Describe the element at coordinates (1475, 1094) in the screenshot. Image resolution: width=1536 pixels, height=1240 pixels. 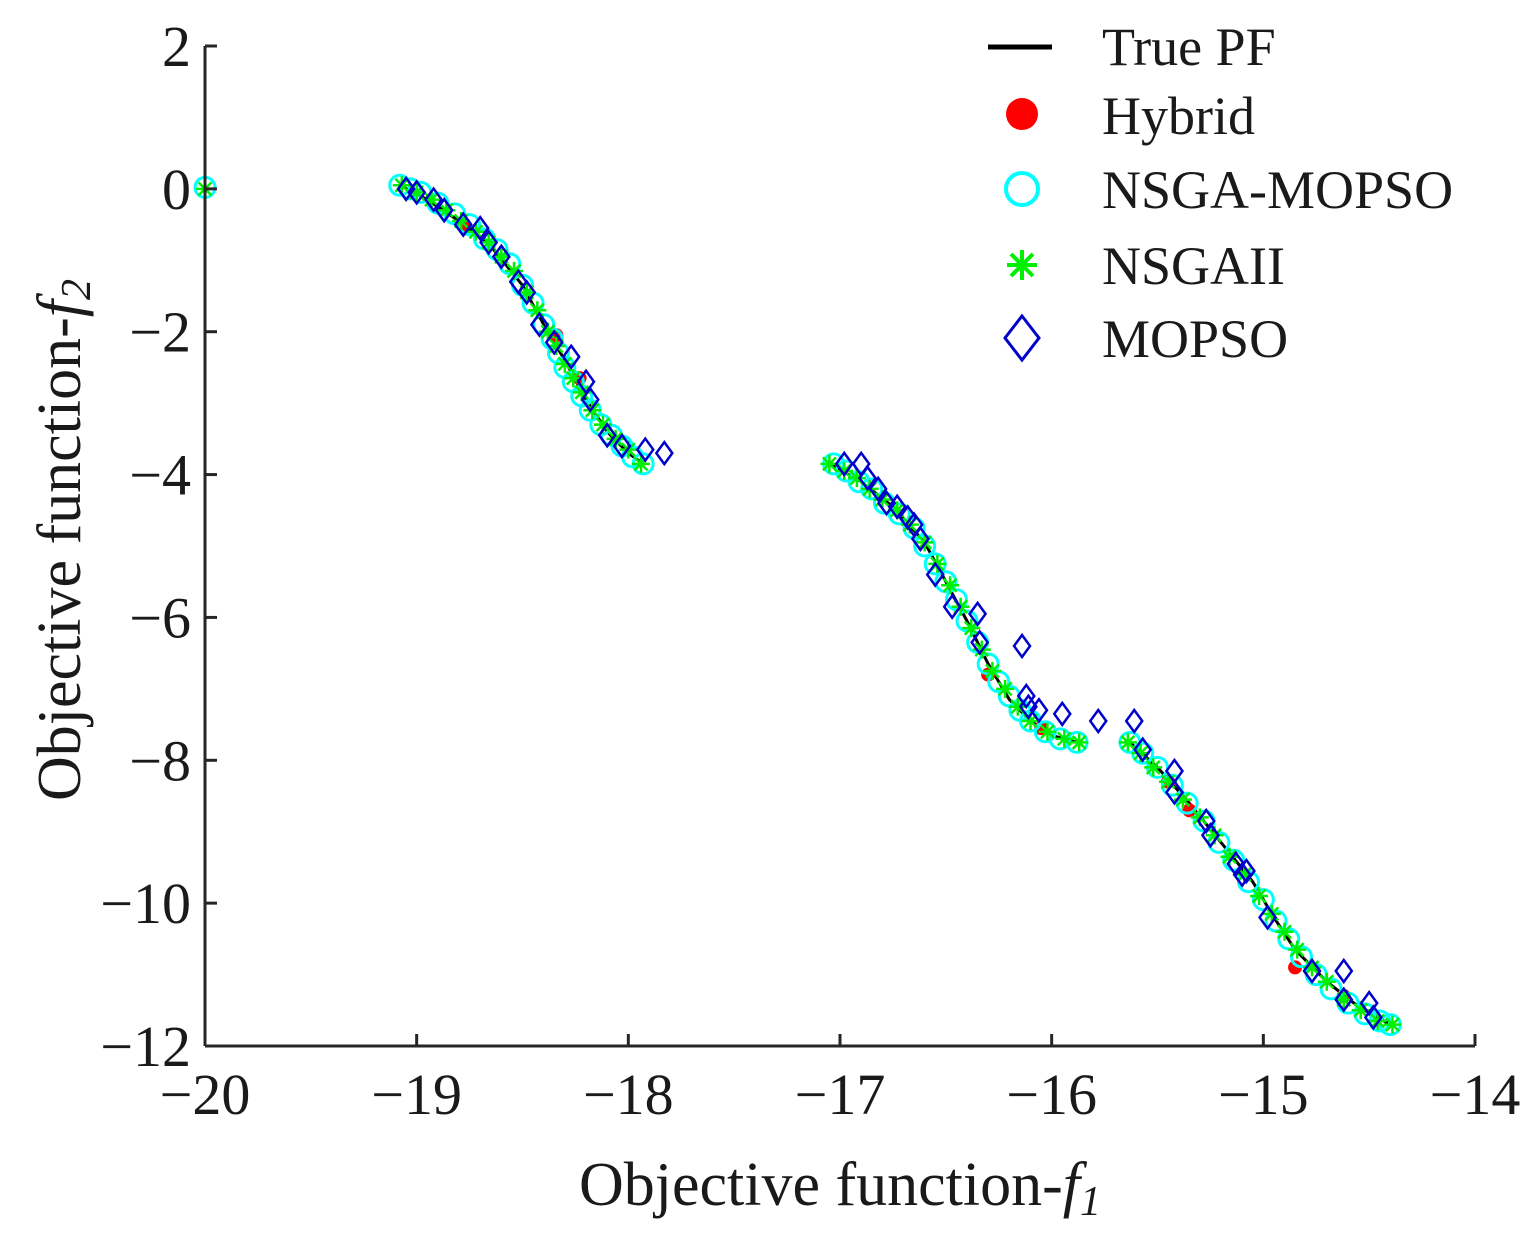
I see `x-tick-label: −14` at that location.